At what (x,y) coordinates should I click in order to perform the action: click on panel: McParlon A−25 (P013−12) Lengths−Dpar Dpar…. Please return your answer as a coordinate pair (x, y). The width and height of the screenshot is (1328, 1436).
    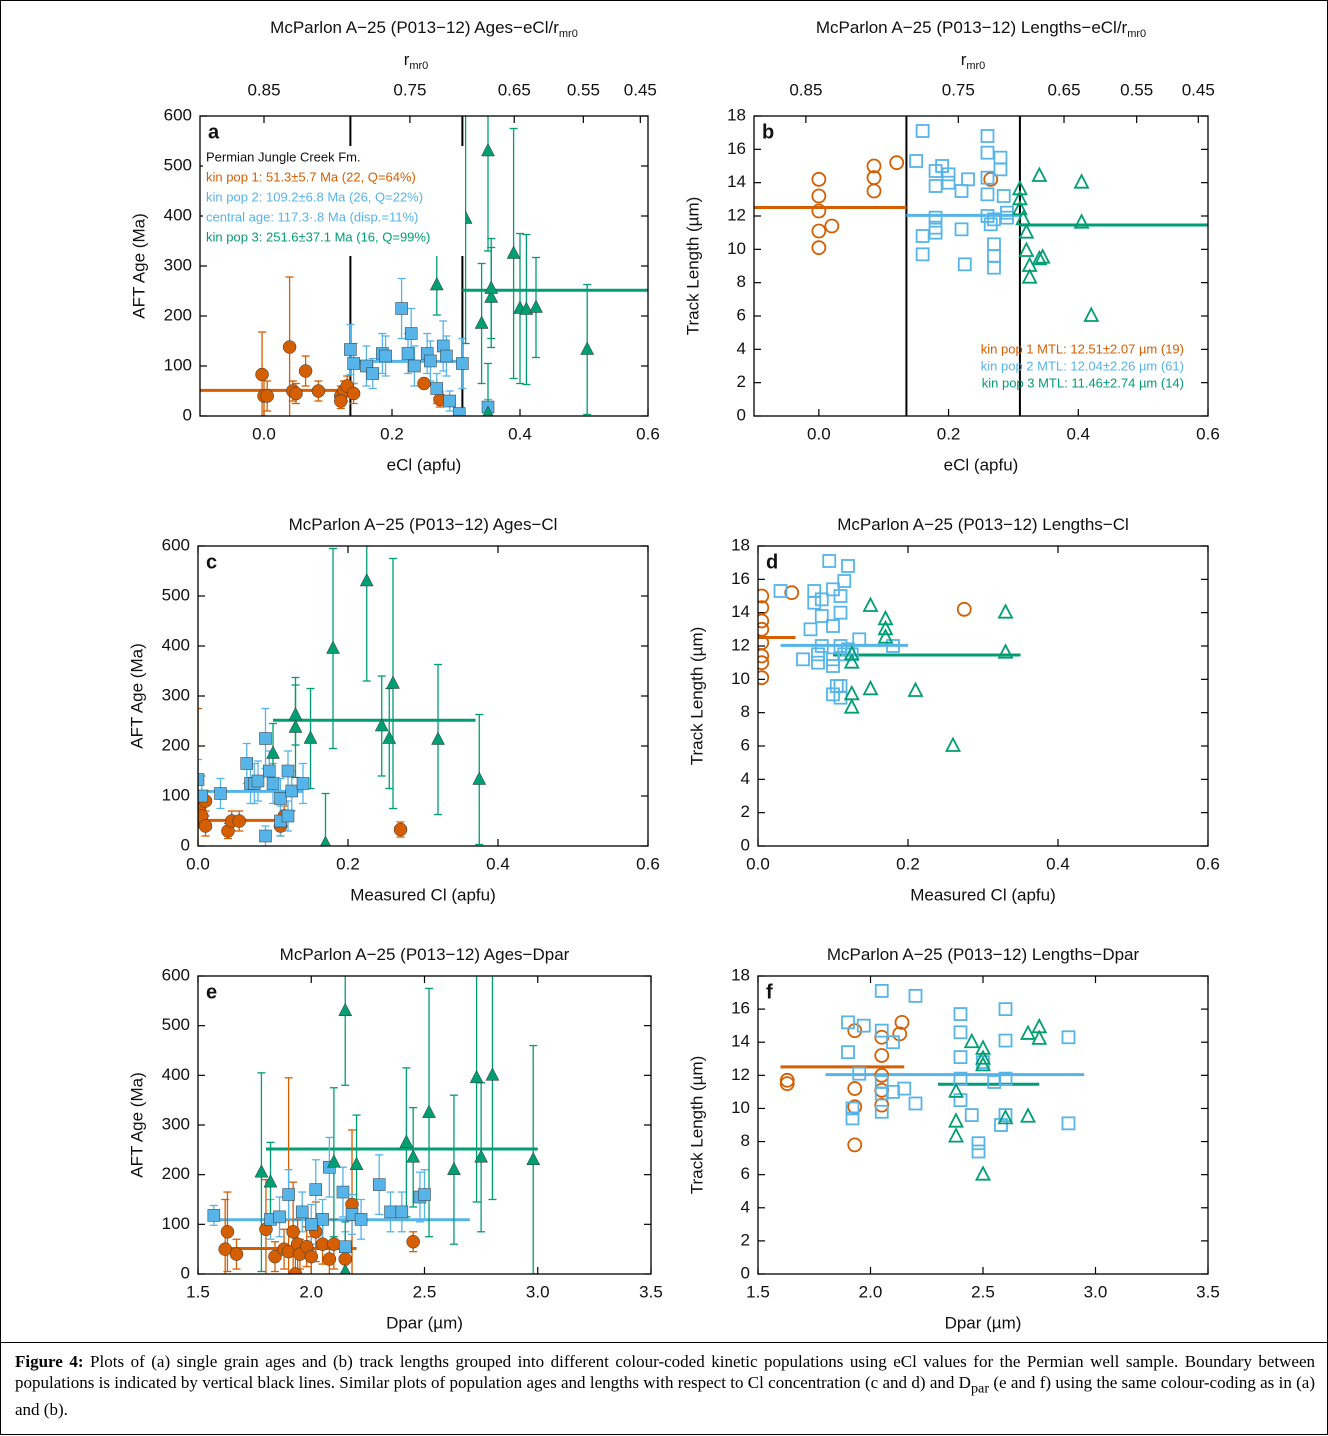
    Looking at the image, I should click on (953, 1138).